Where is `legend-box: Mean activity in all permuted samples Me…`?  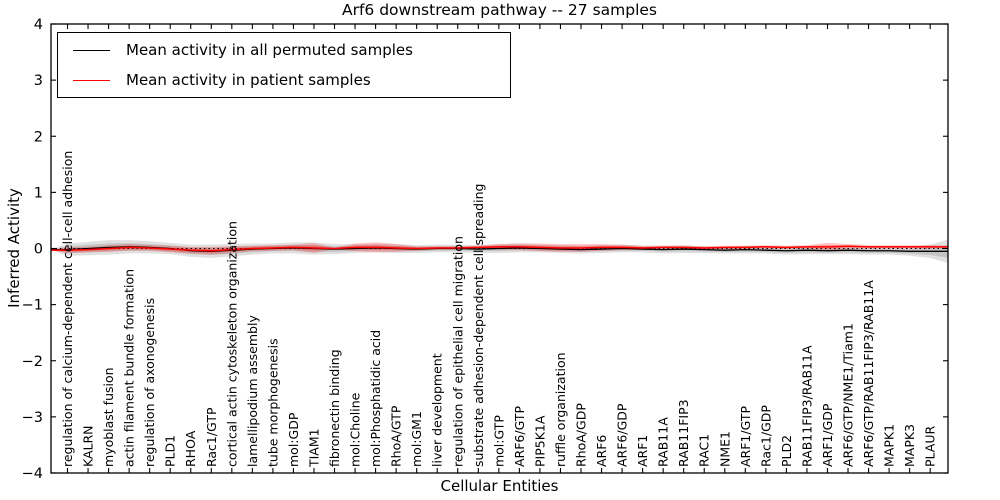 legend-box: Mean activity in all permuted samples Me… is located at coordinates (284, 65).